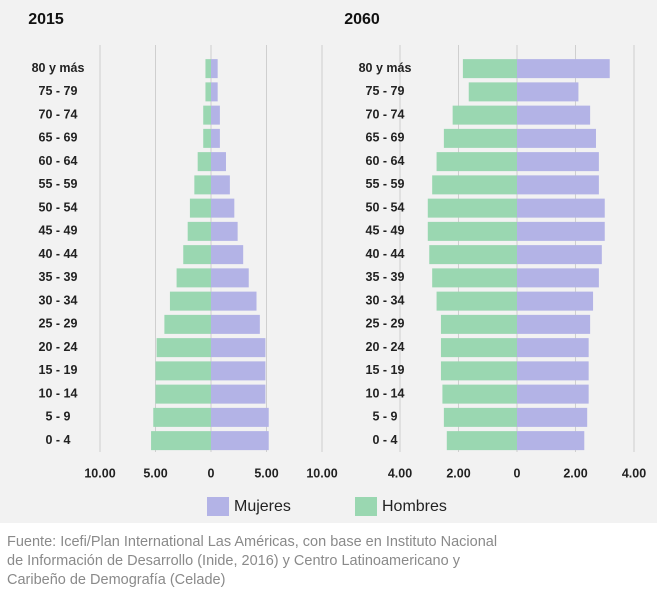 The width and height of the screenshot is (657, 597). I want to click on legend-label: Mujeres, so click(262, 506).